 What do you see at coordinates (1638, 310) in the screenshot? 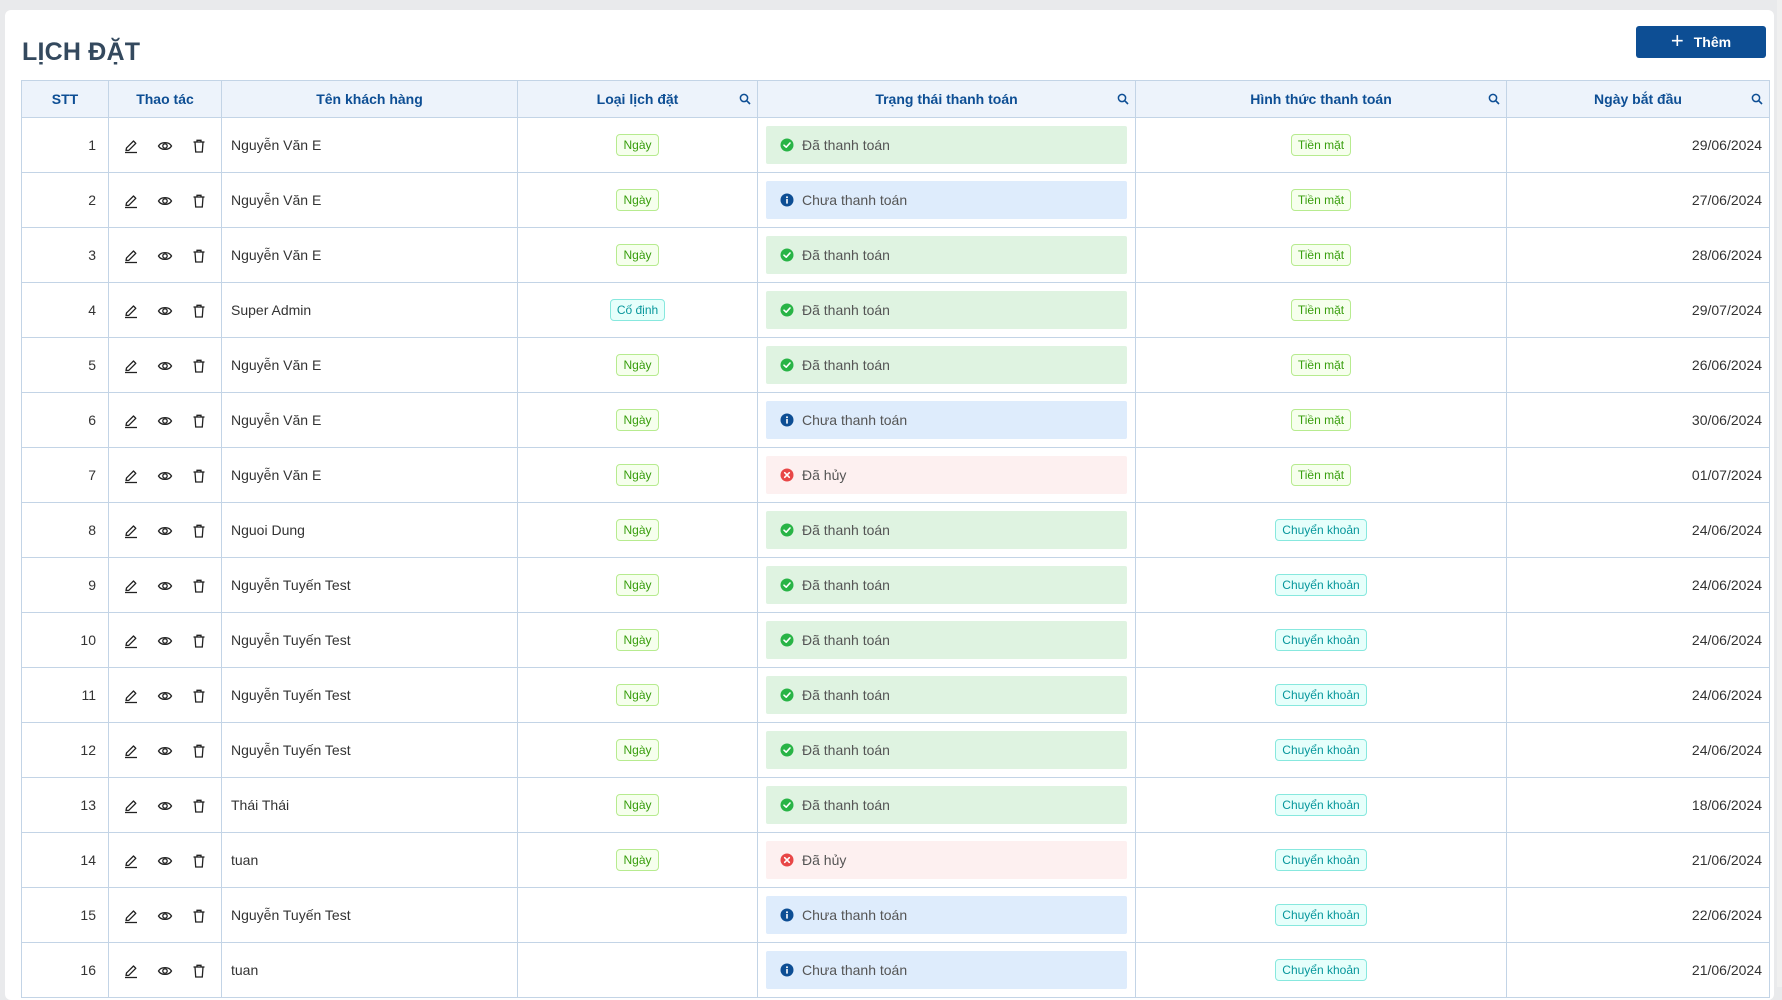
I see `row-start-date: 29/07/2024` at bounding box center [1638, 310].